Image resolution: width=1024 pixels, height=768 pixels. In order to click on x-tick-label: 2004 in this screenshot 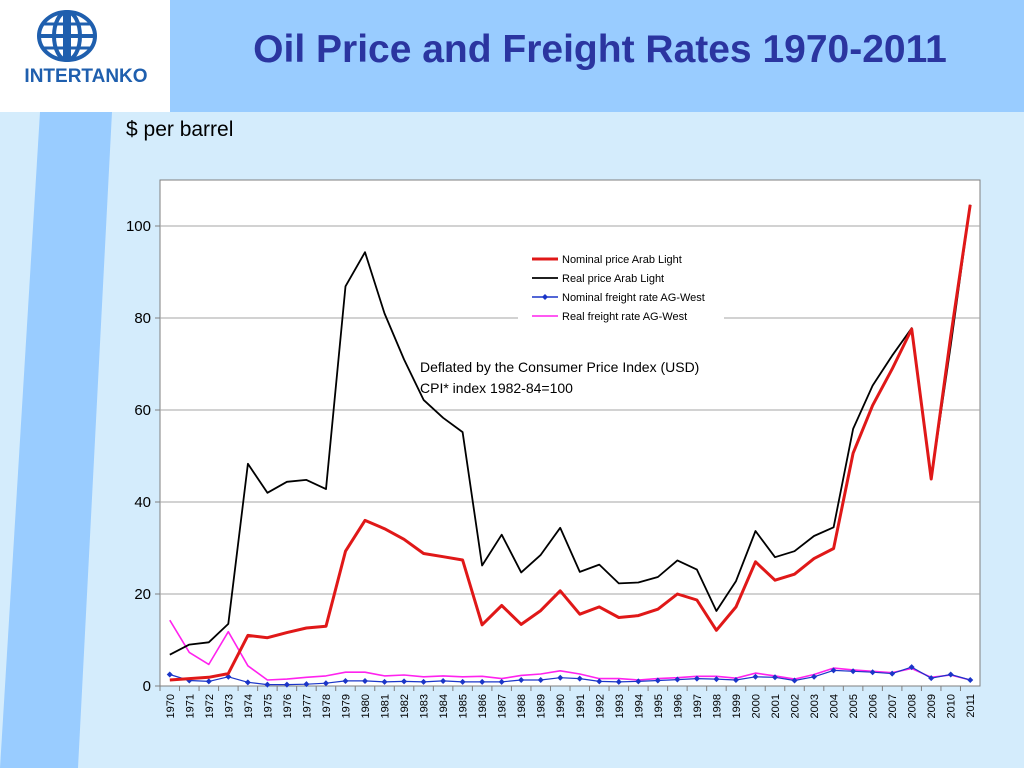, I will do `click(835, 706)`.